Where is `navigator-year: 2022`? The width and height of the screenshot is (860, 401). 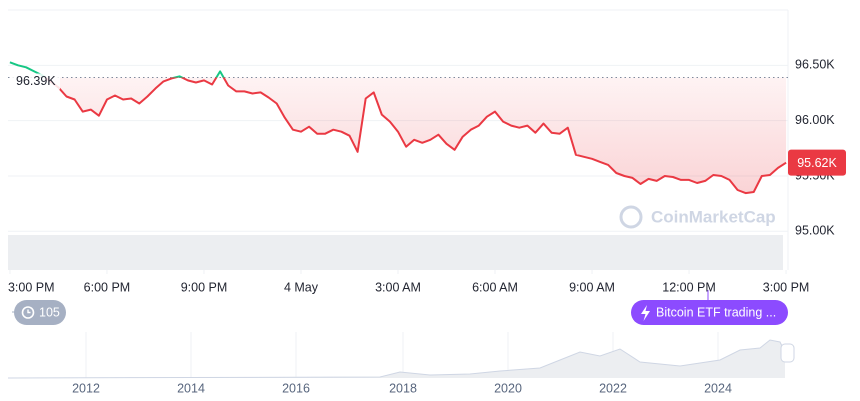 navigator-year: 2022 is located at coordinates (613, 388).